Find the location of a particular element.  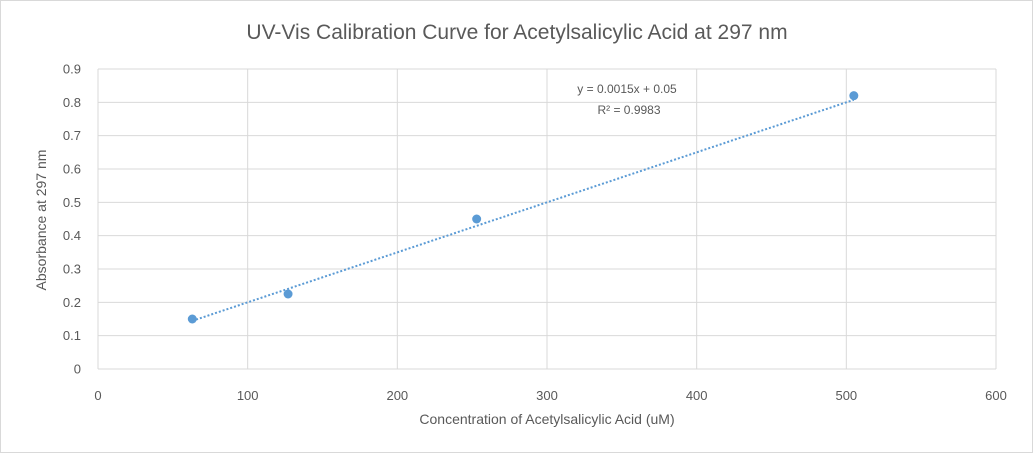

y-tick-label: 0.4 is located at coordinates (72, 235).